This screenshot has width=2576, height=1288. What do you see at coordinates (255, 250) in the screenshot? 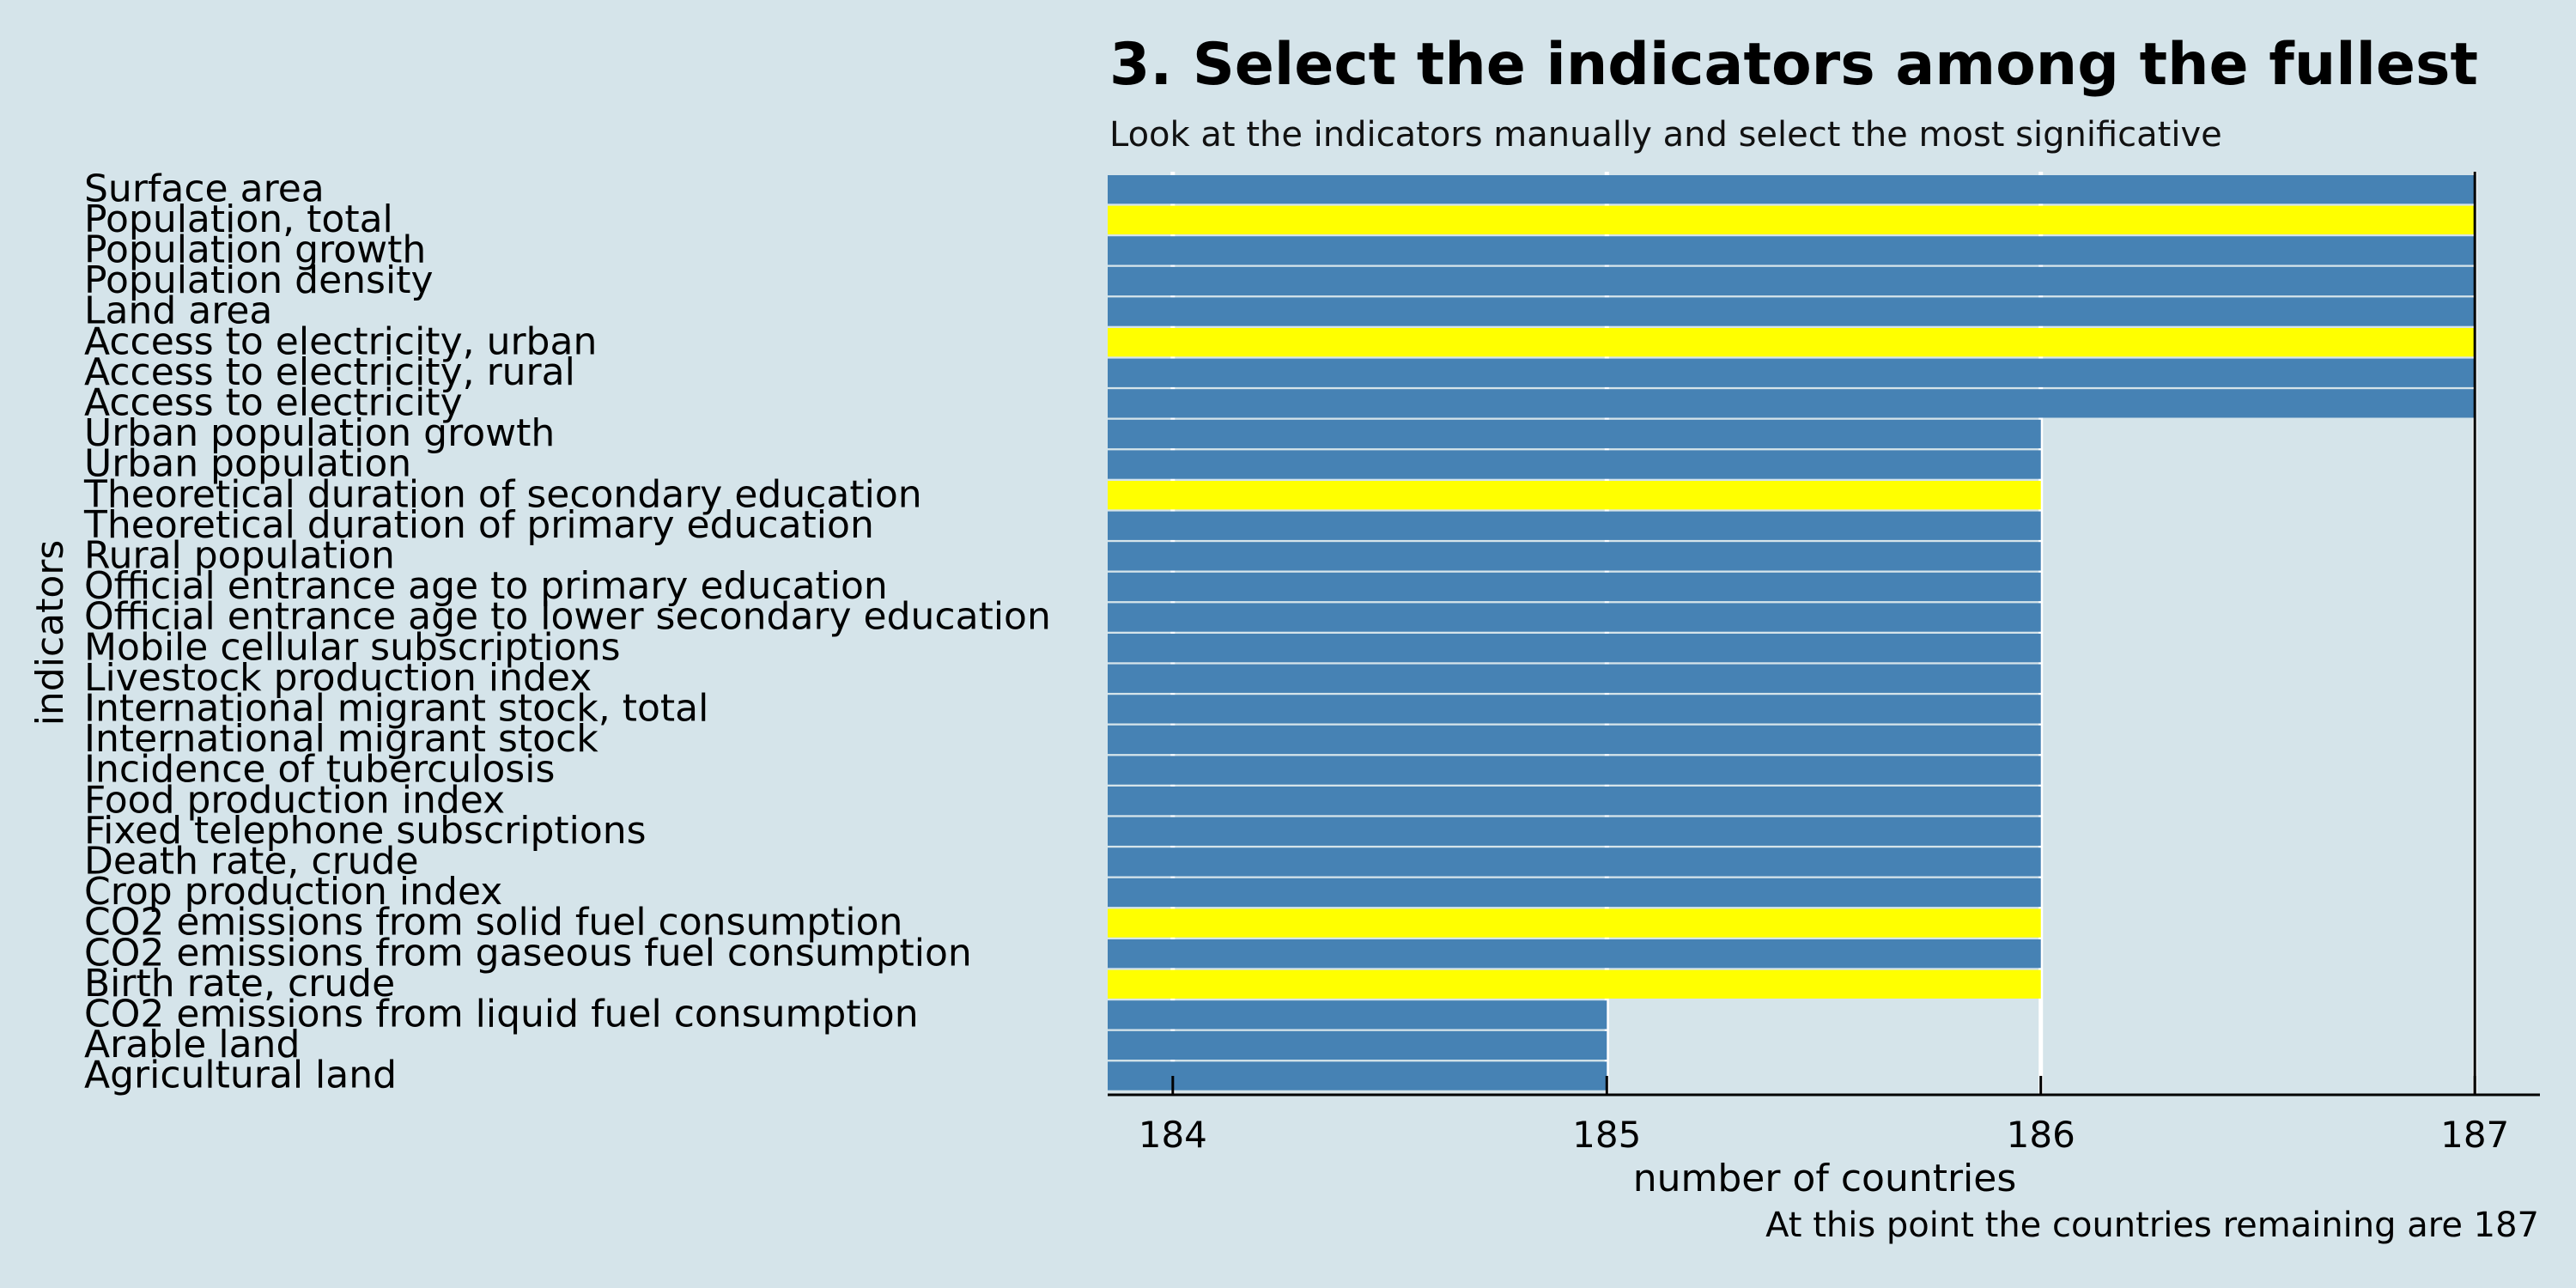
I see `category-label-3: Population growth` at bounding box center [255, 250].